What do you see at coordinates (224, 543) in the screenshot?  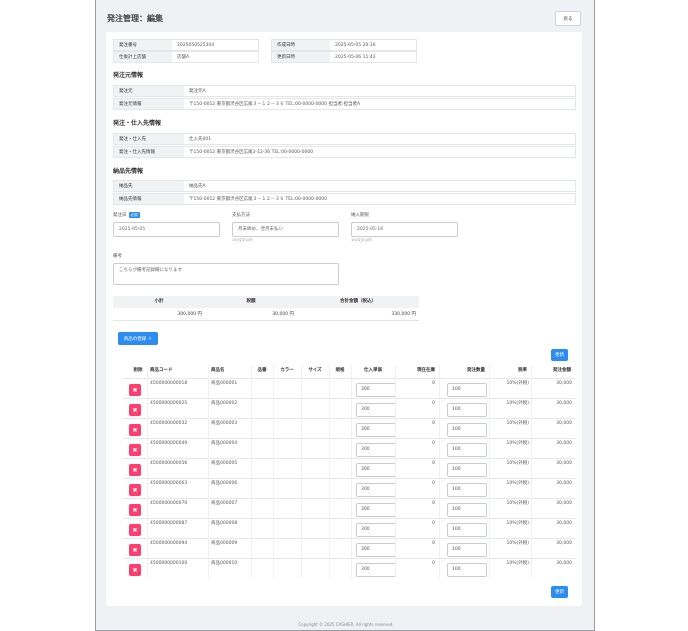 I see `product-name: 商品000009` at bounding box center [224, 543].